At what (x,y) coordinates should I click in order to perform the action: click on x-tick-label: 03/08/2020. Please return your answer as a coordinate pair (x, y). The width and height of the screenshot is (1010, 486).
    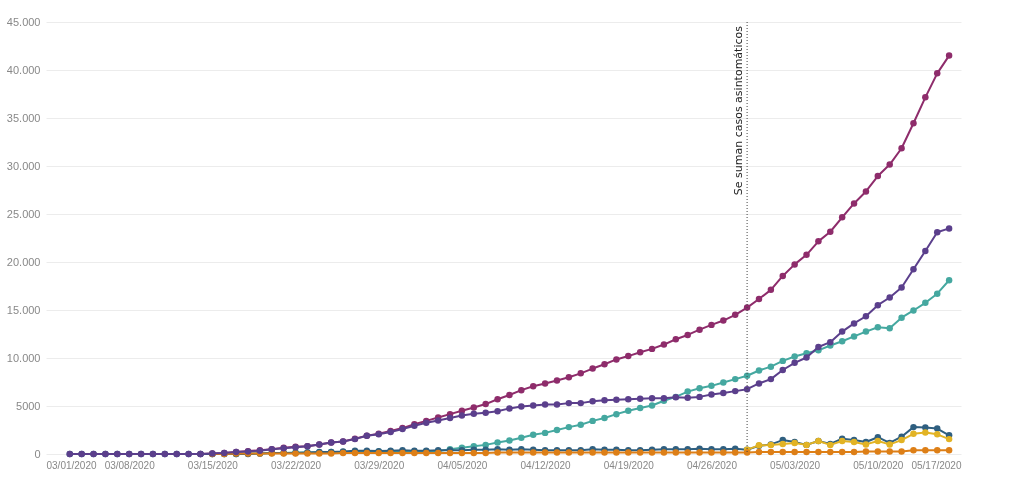
    Looking at the image, I should click on (130, 465).